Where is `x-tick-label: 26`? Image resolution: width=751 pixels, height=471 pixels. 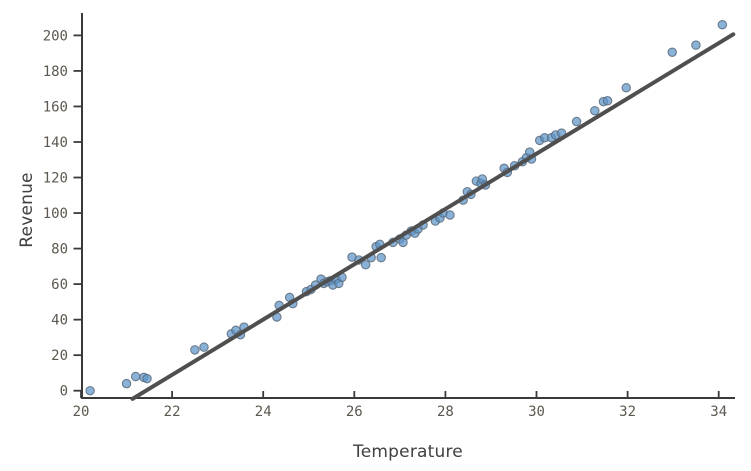 x-tick-label: 26 is located at coordinates (354, 412).